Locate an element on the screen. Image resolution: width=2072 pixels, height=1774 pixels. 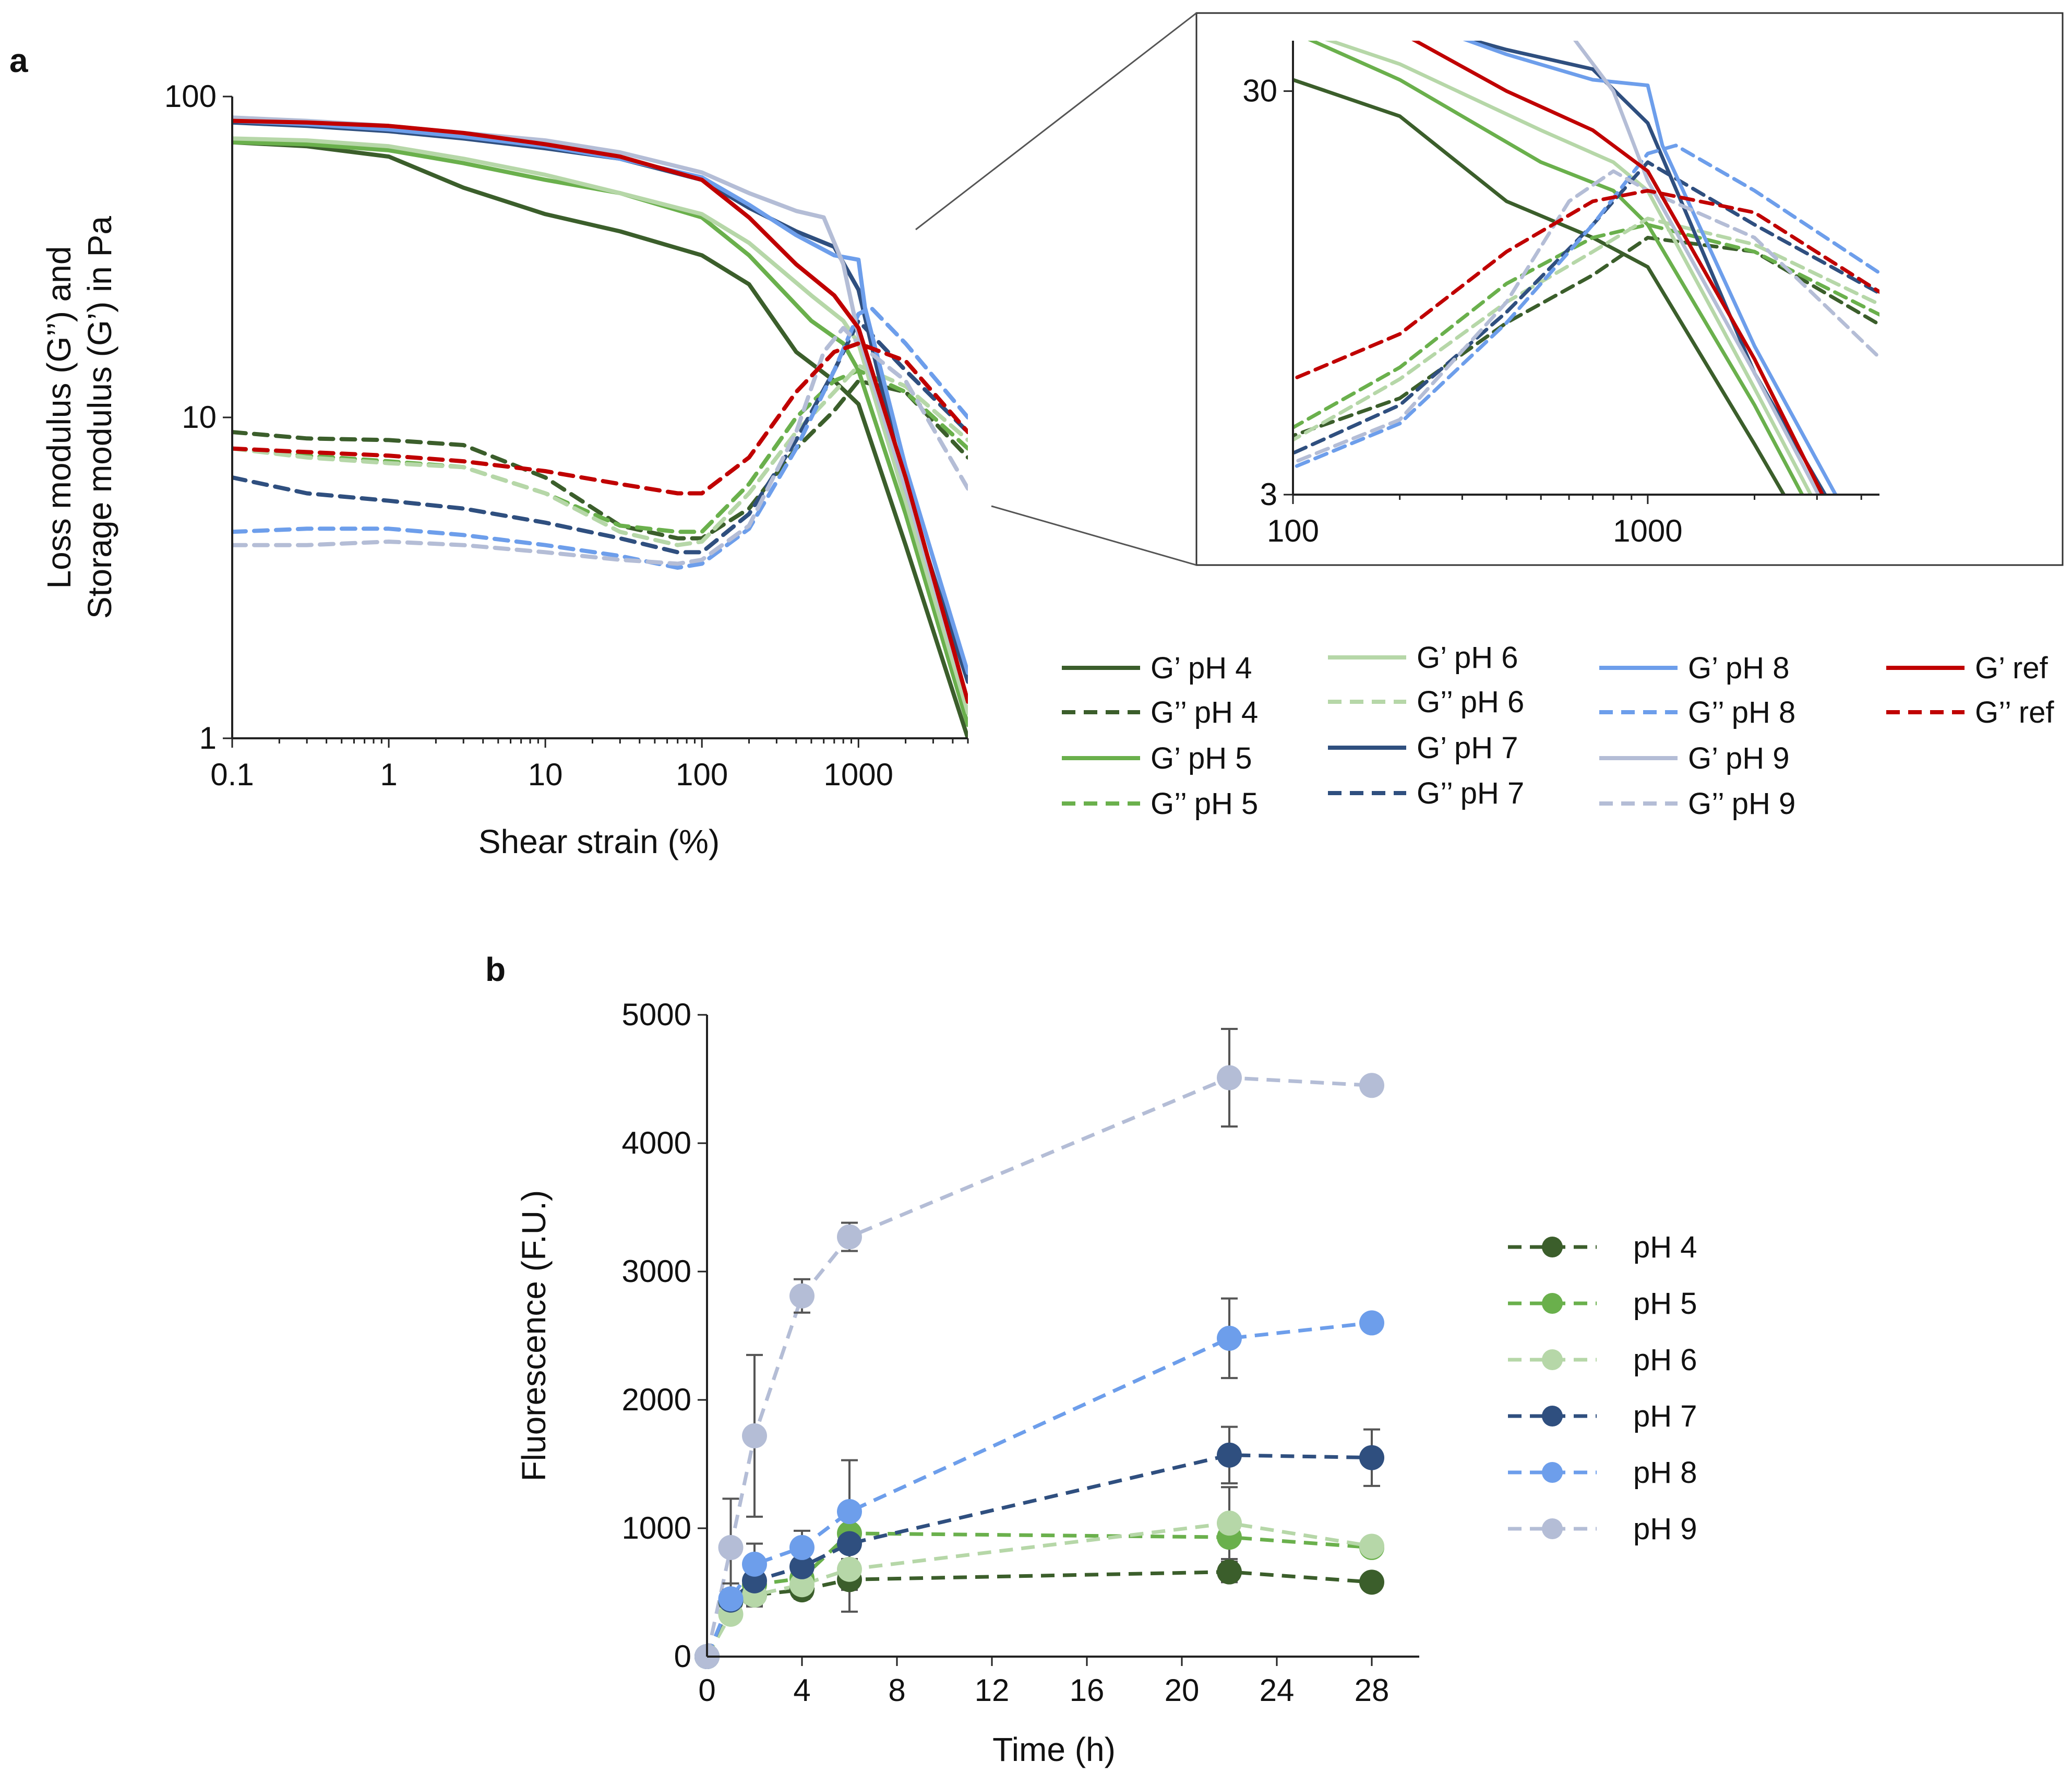
panel-a-legend-label: G’’ pH 6 is located at coordinates (1470, 702).